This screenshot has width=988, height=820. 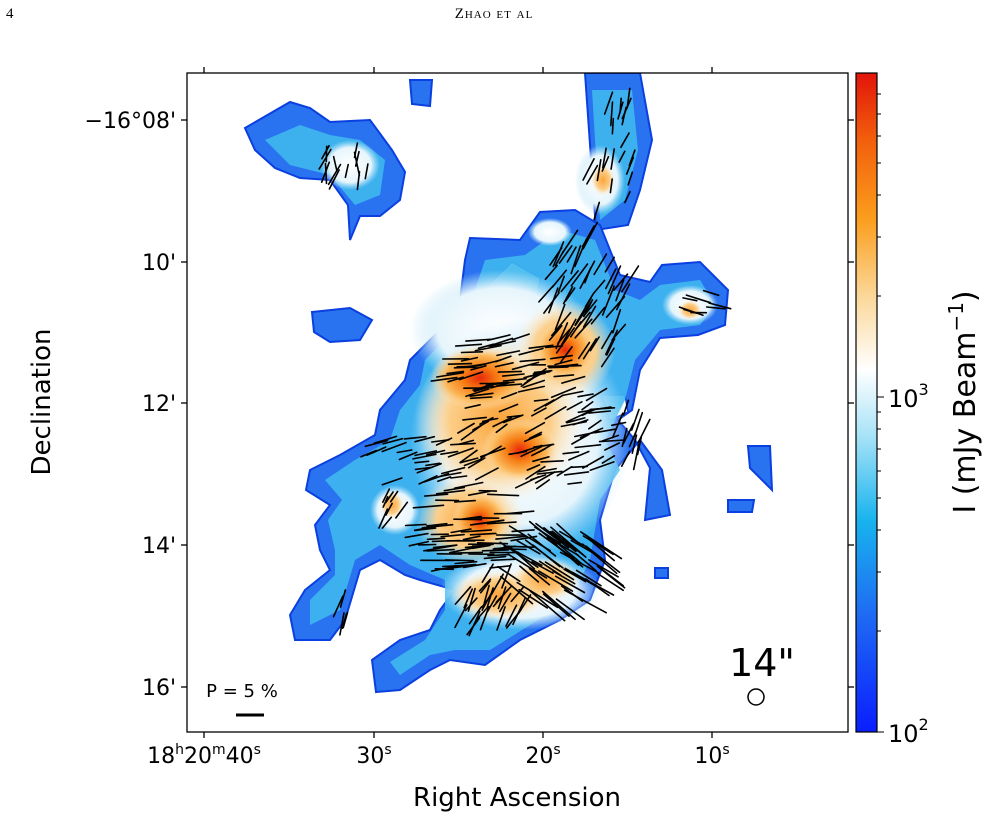 What do you see at coordinates (762, 663) in the screenshot?
I see `beam-size-label: 14"` at bounding box center [762, 663].